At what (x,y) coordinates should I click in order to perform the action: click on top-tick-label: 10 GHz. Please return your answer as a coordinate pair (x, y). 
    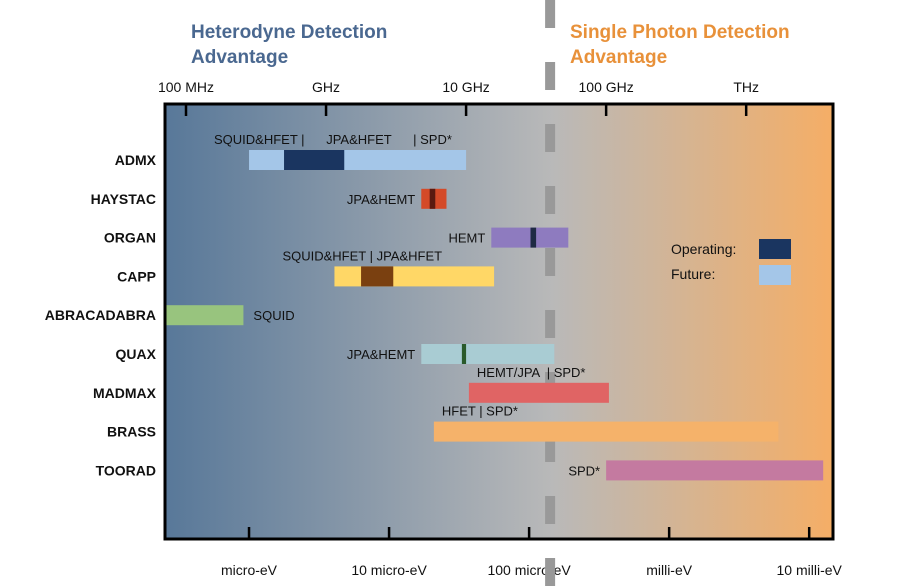
    Looking at the image, I should click on (465, 87).